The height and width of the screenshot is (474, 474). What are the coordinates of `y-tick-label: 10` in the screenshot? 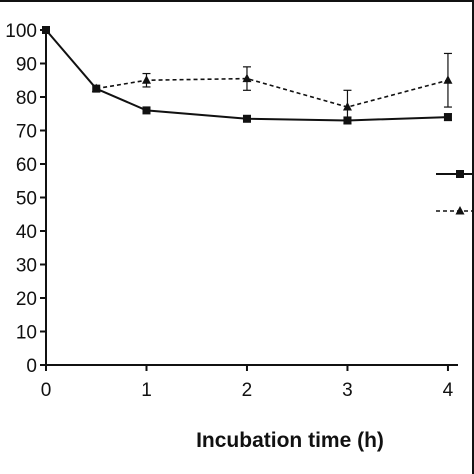 It's located at (26, 333).